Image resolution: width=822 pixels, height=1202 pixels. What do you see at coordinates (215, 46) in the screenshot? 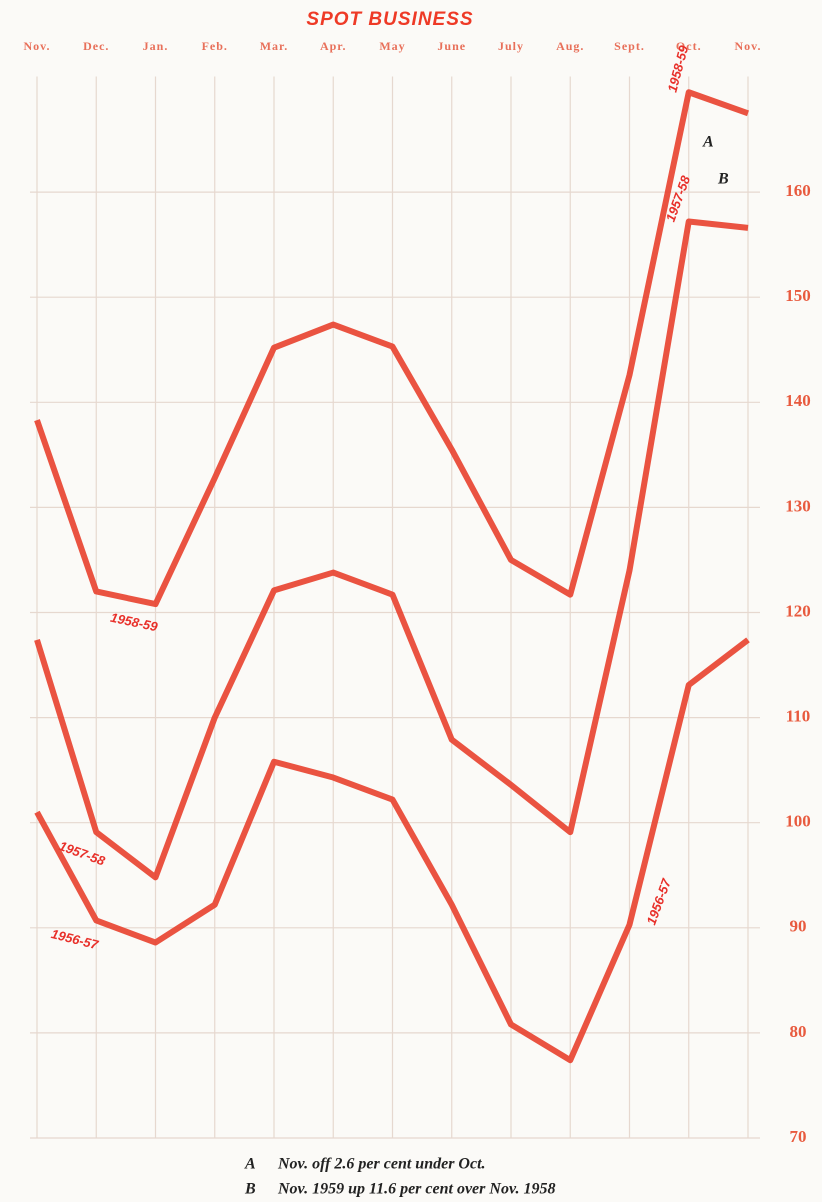
I see `x-tick-label: Feb.` at bounding box center [215, 46].